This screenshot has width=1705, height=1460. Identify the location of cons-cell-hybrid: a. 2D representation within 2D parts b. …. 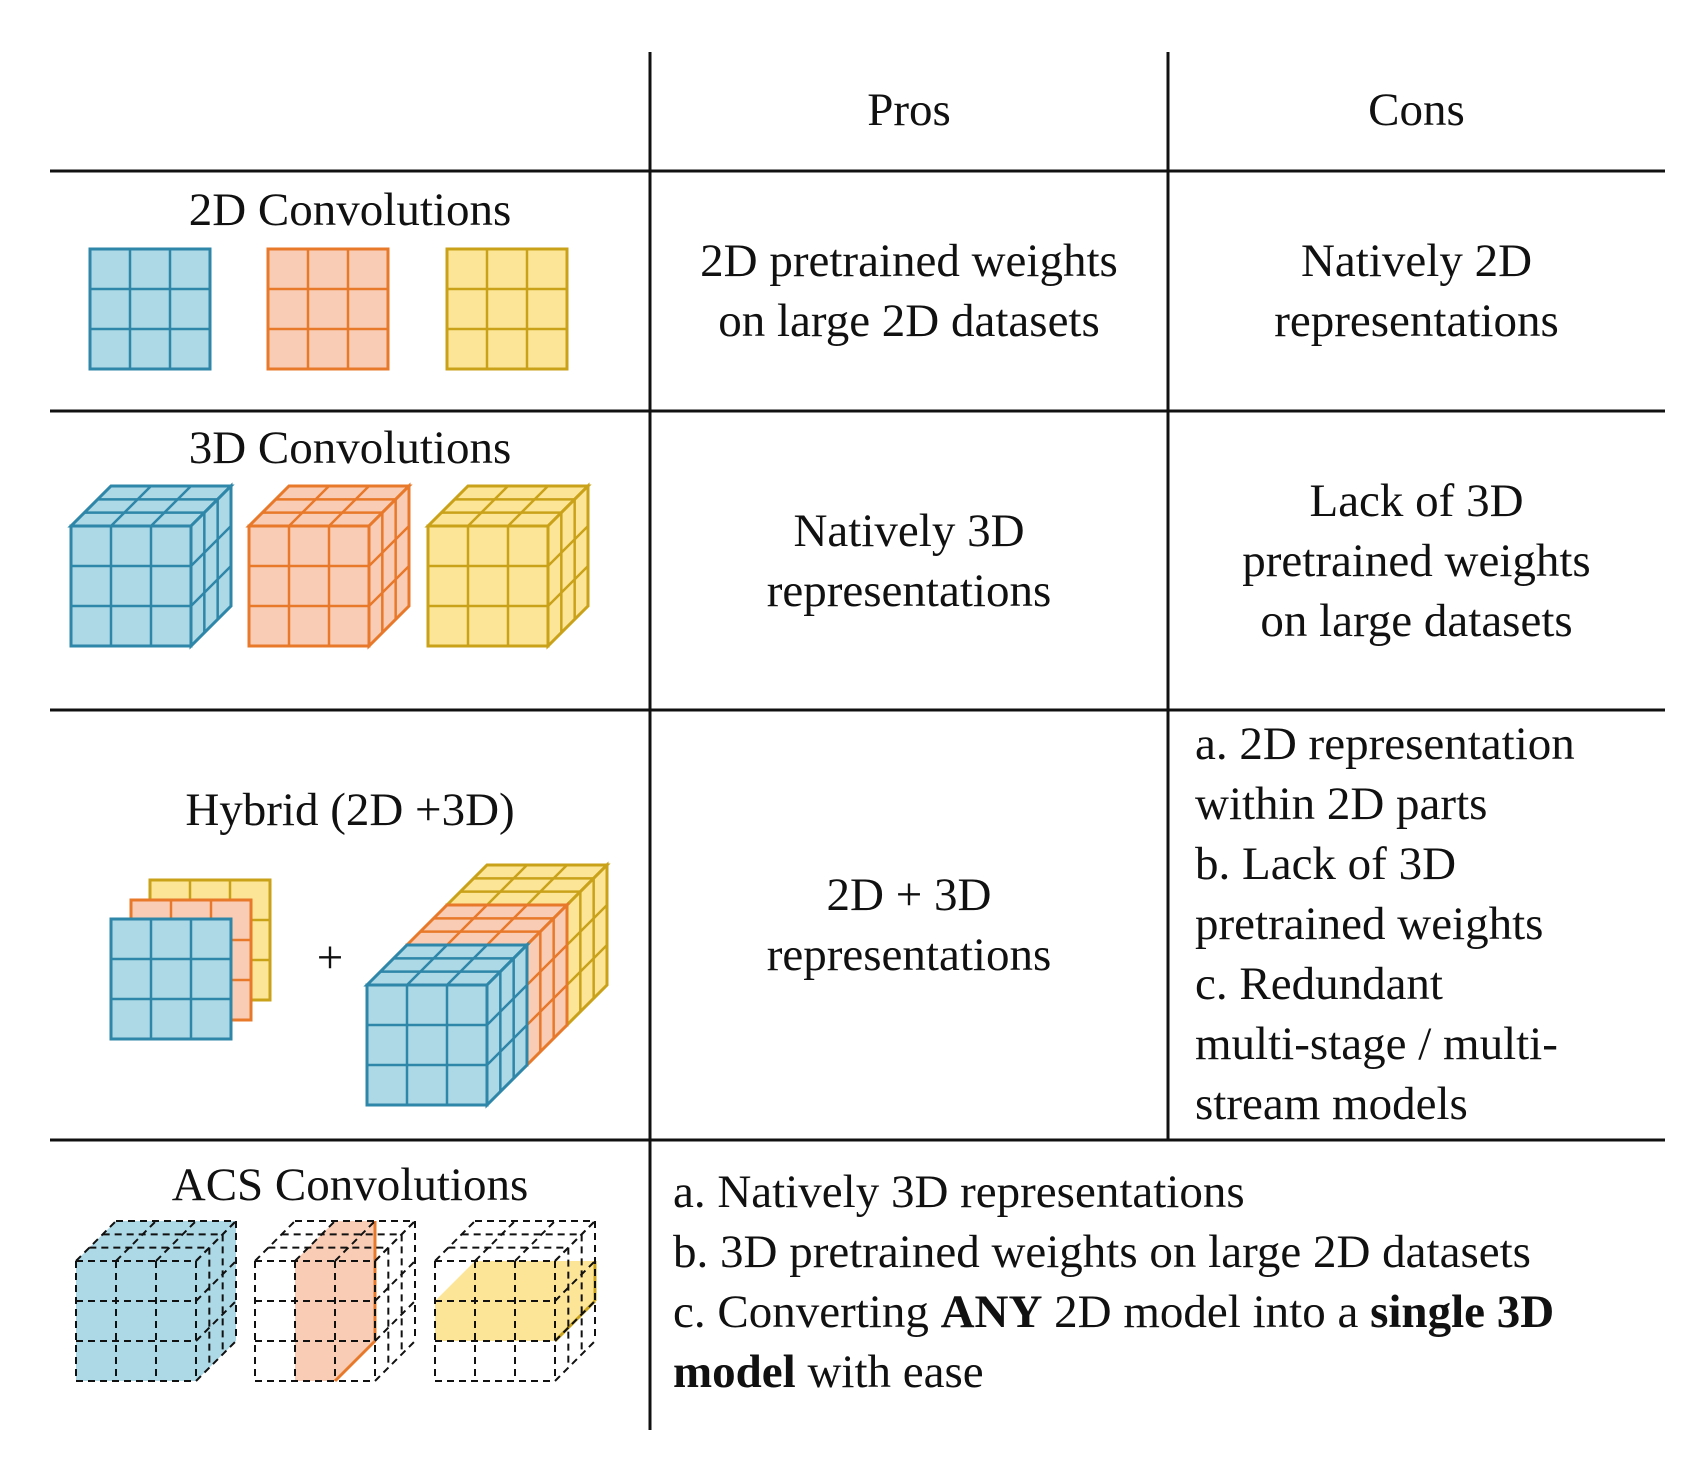
(1430, 927).